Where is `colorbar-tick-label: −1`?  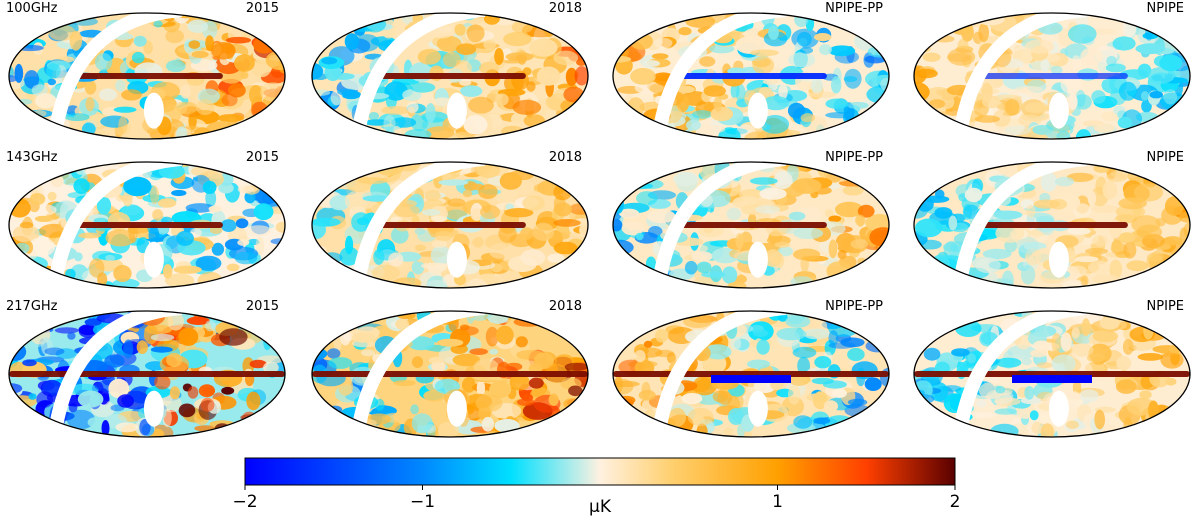 colorbar-tick-label: −1 is located at coordinates (422, 502).